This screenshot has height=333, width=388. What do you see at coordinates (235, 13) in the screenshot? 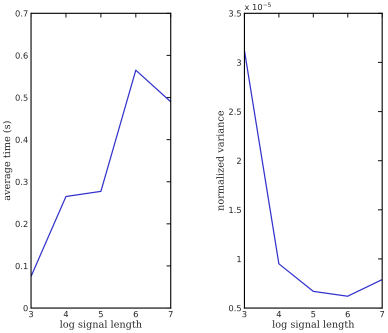
I see `y-tick-label: 3.5` at bounding box center [235, 13].